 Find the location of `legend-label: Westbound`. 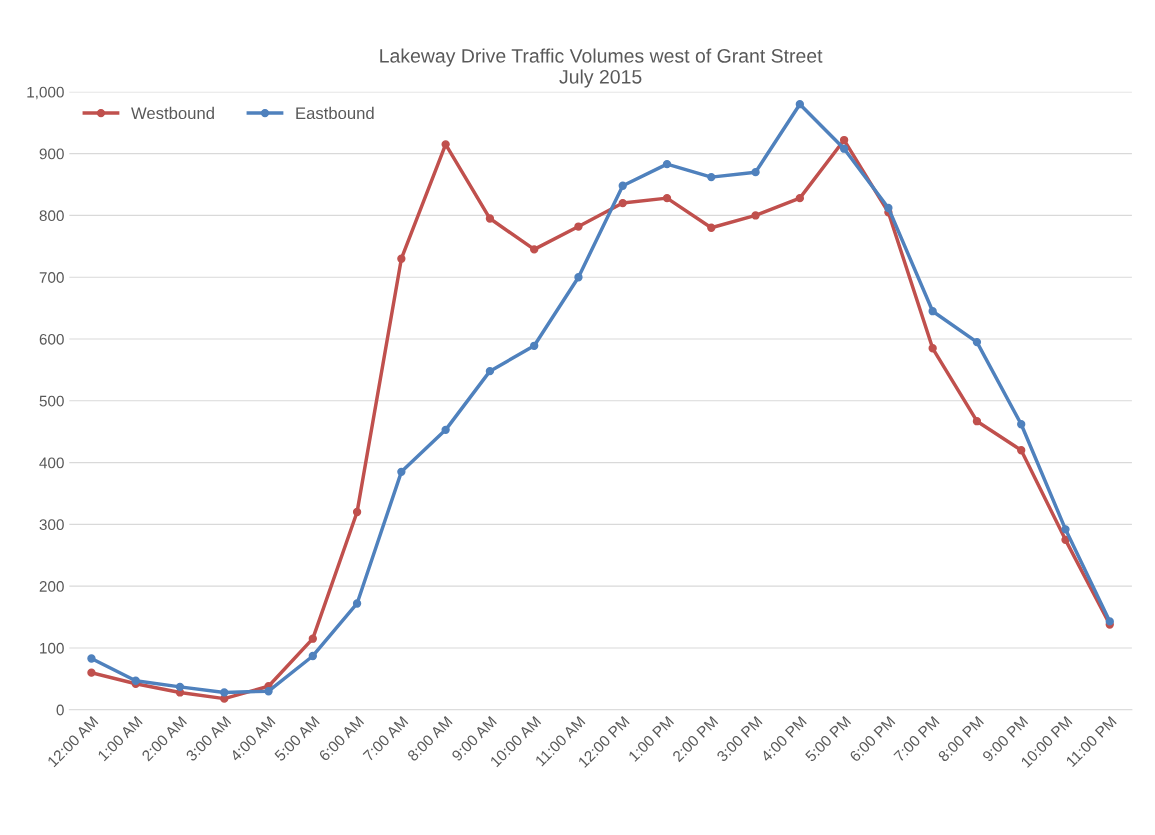

legend-label: Westbound is located at coordinates (172, 113).